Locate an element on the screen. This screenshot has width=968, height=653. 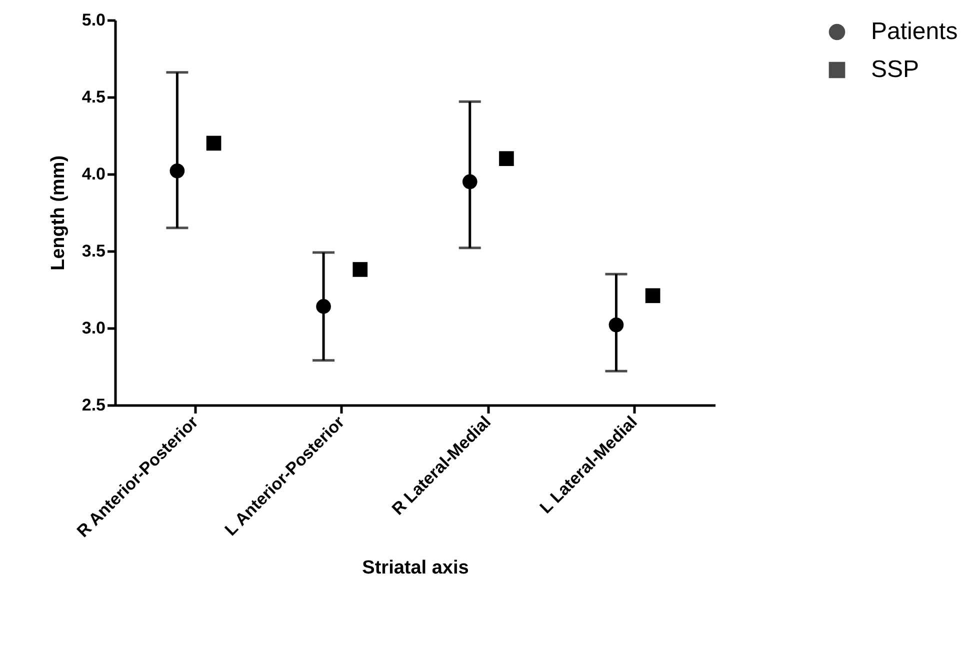
y-tick-label: 4.5 is located at coordinates (94, 97).